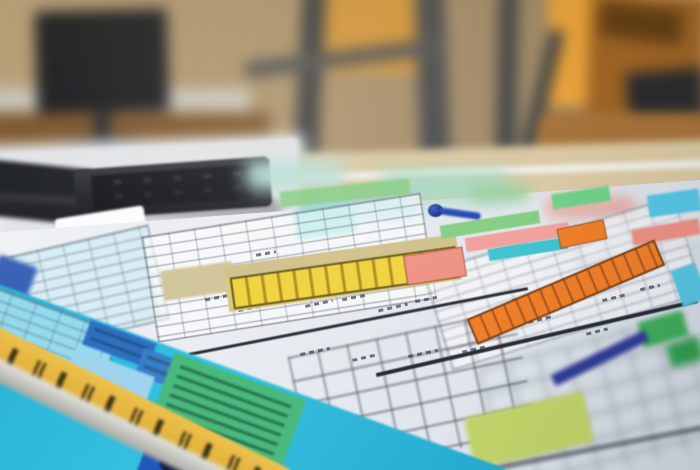 This screenshot has width=700, height=470. Describe the element at coordinates (102, 61) in the screenshot. I see `monitor` at that location.